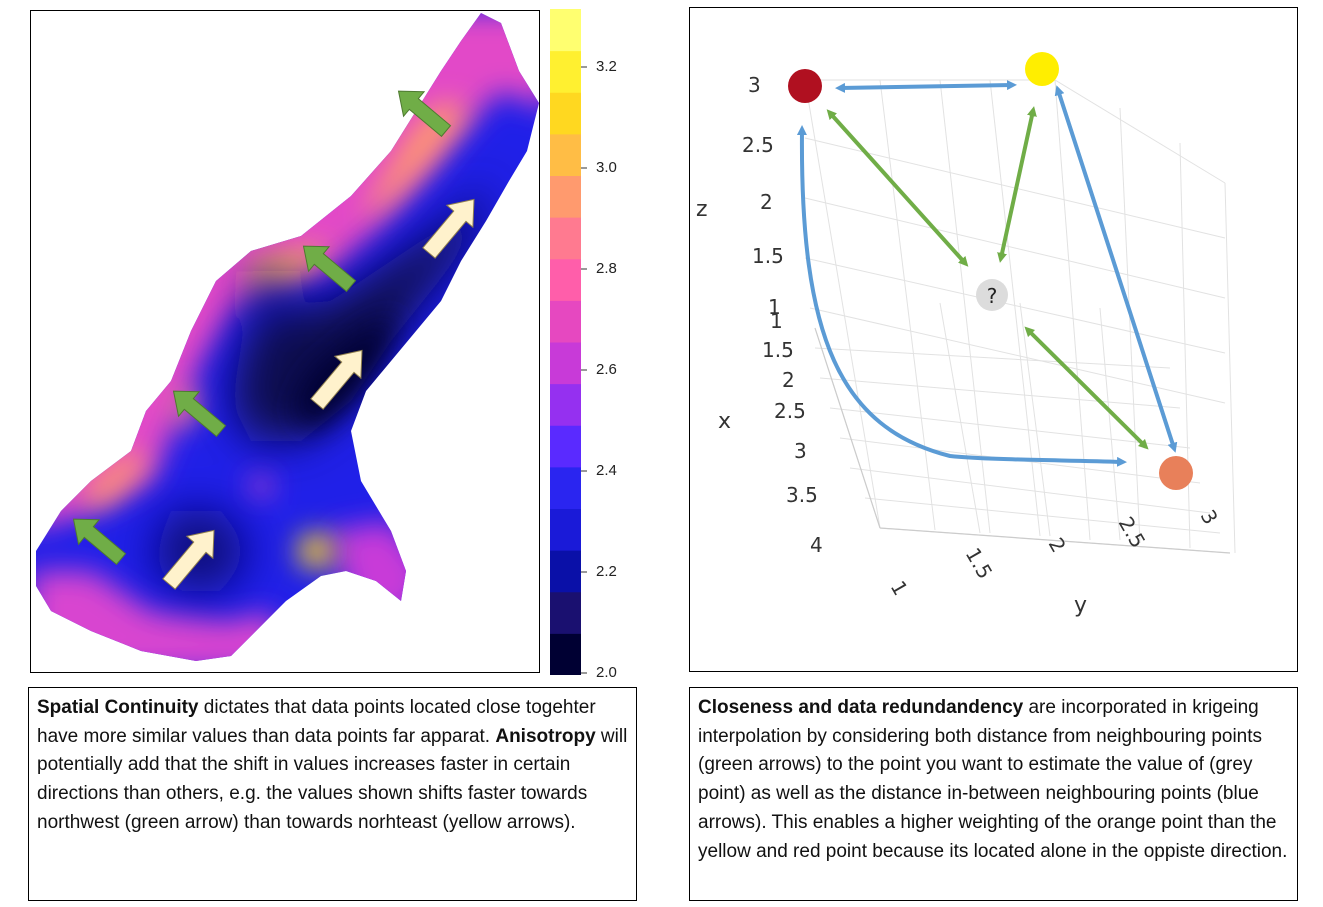  What do you see at coordinates (724, 421) in the screenshot?
I see `x-axis-title: x` at bounding box center [724, 421].